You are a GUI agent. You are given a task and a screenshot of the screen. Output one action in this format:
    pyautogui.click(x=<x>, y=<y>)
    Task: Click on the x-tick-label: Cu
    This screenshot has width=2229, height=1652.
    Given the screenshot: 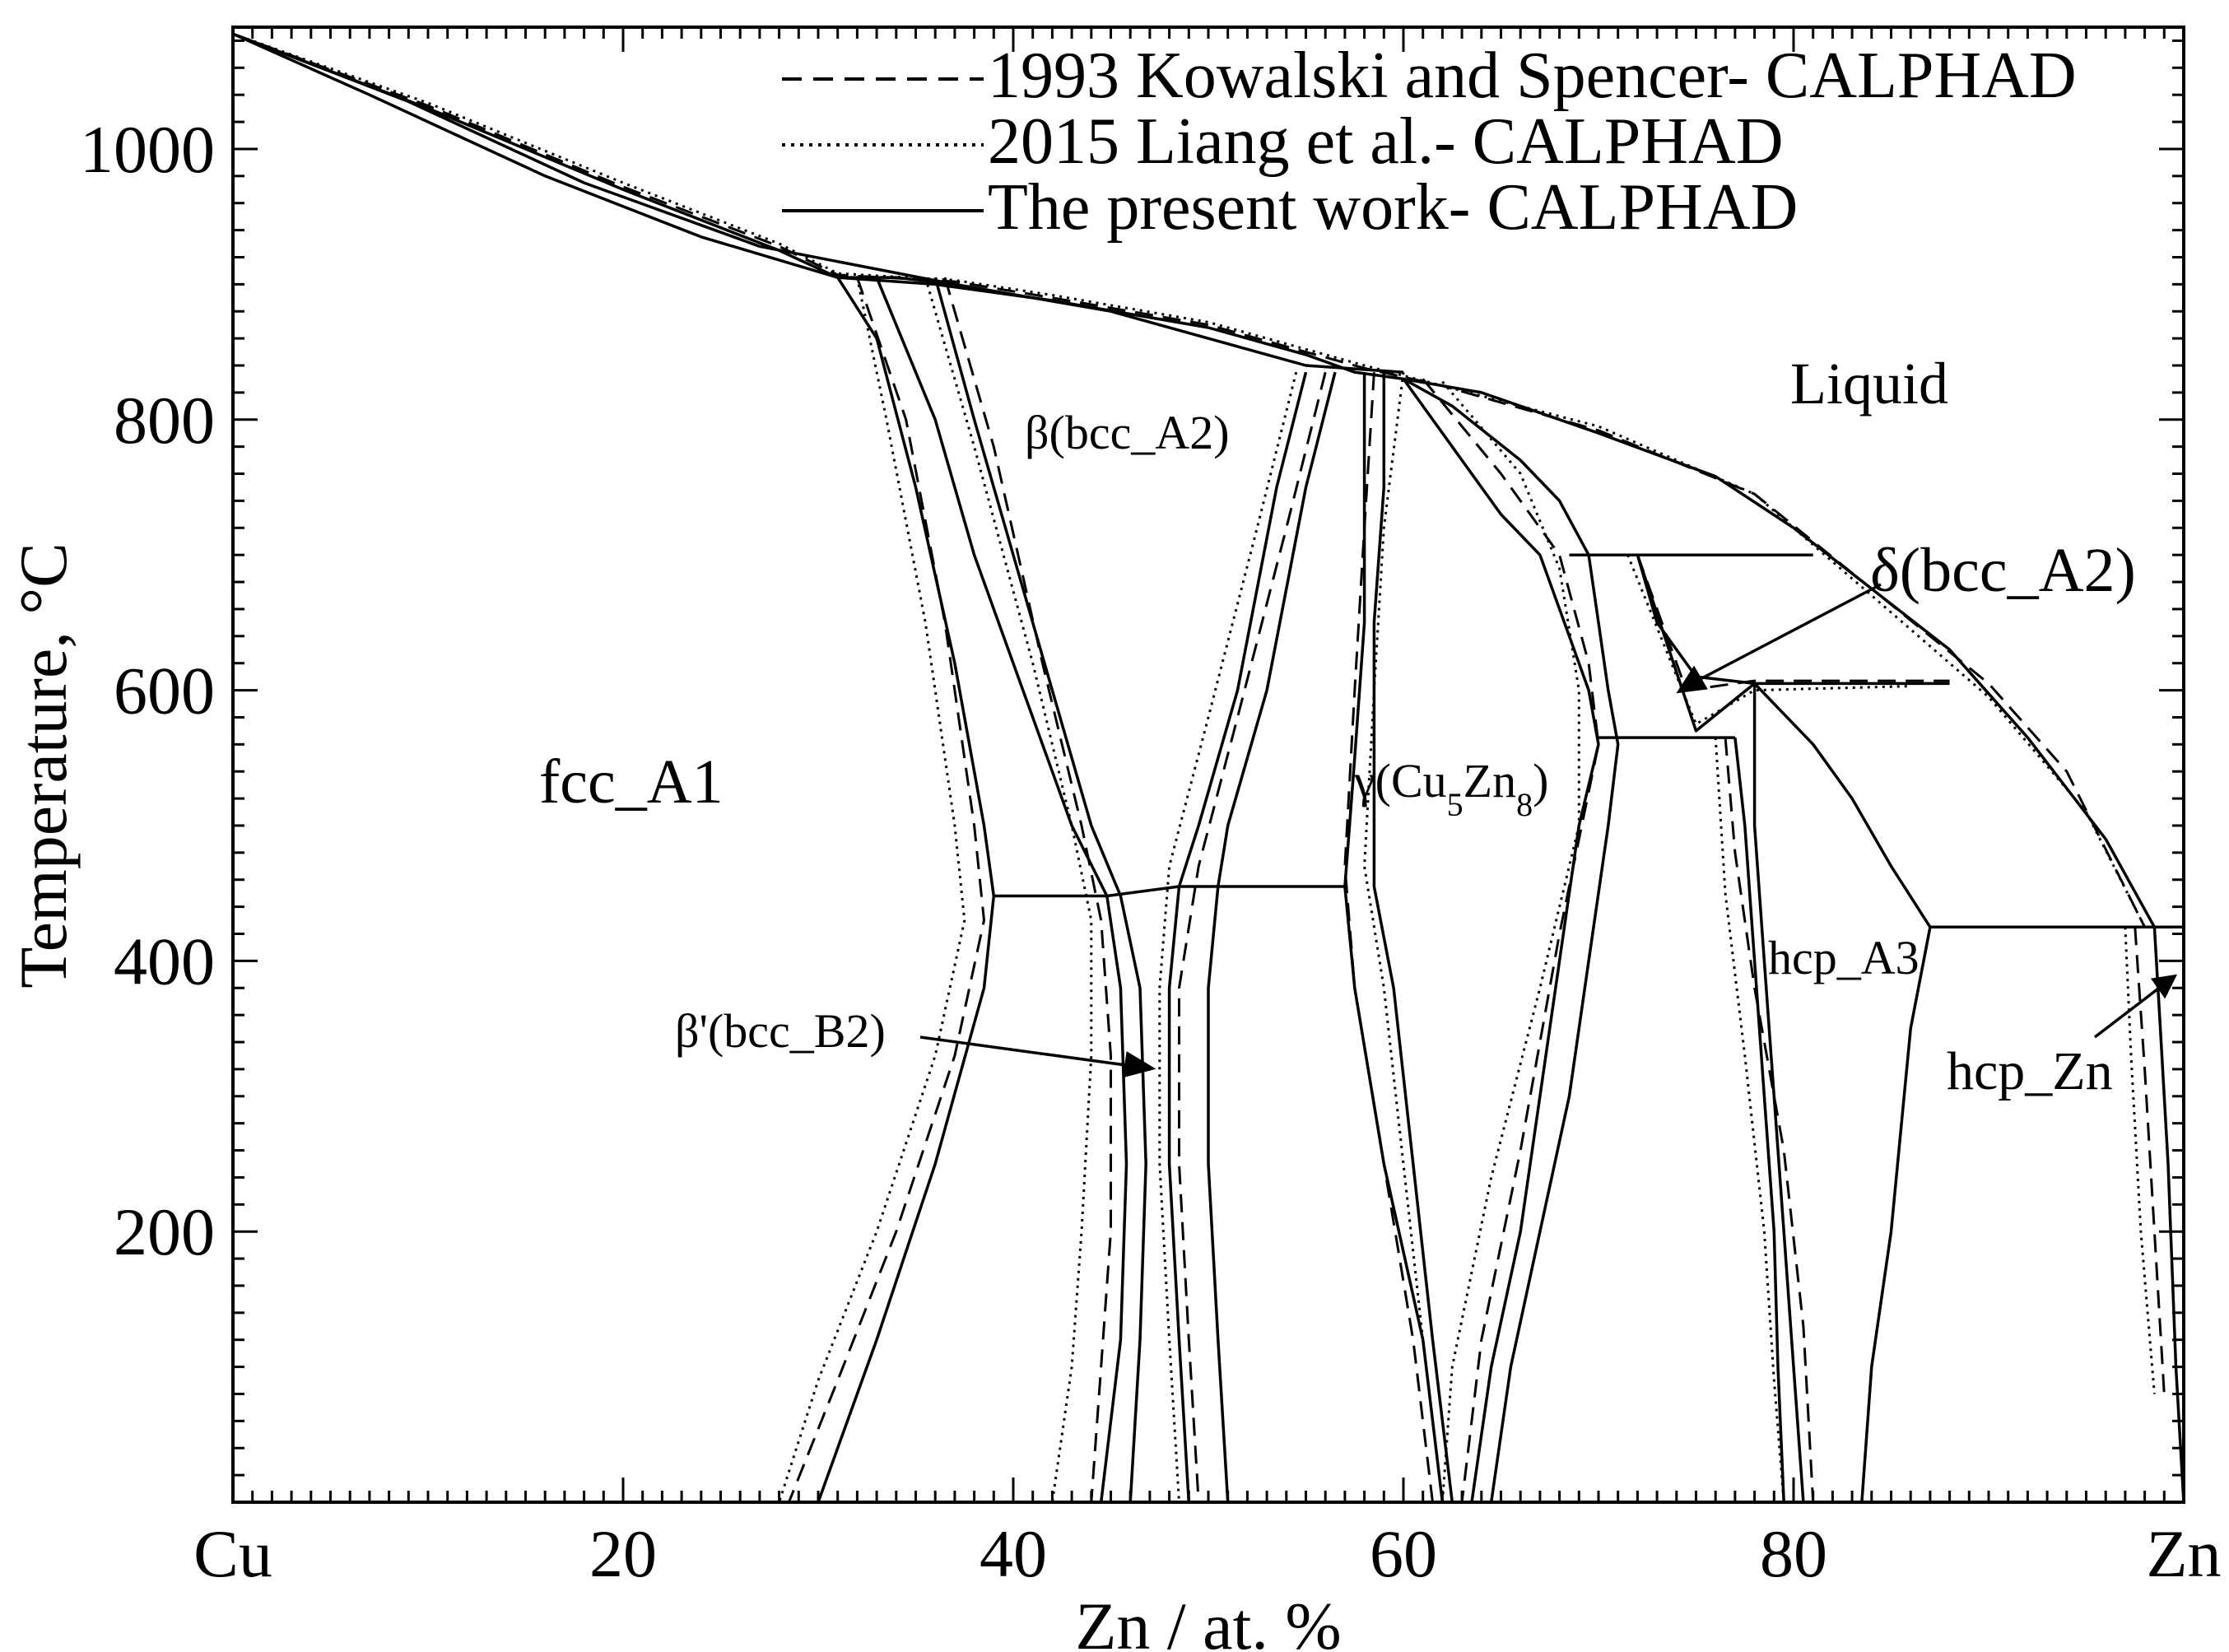 What is the action you would take?
    pyautogui.click(x=232, y=1553)
    